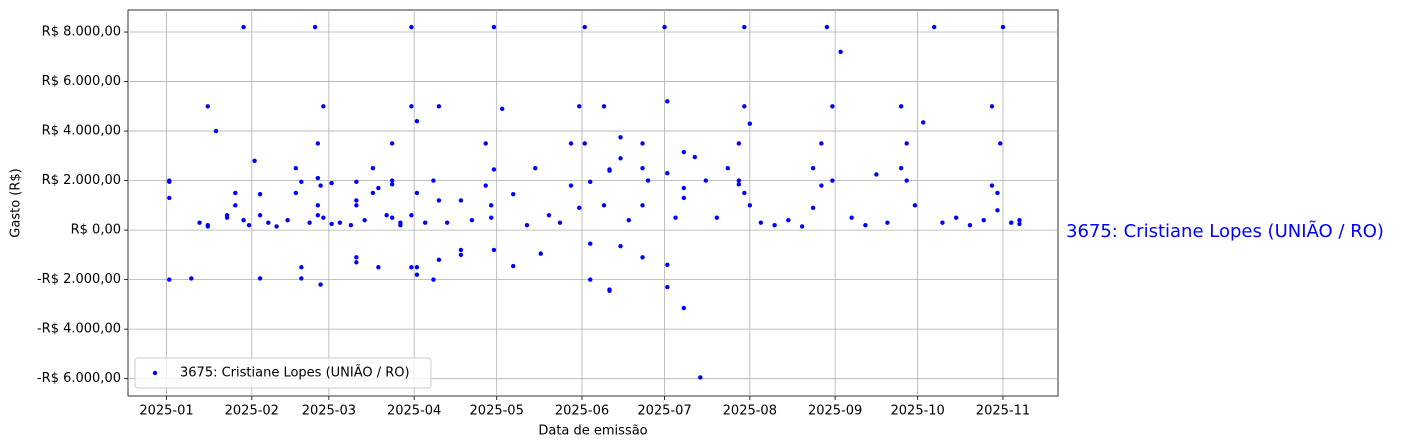 The height and width of the screenshot is (448, 1421). Describe the element at coordinates (81, 180) in the screenshot. I see `y-tick-label: R$ 2.000,00` at that location.